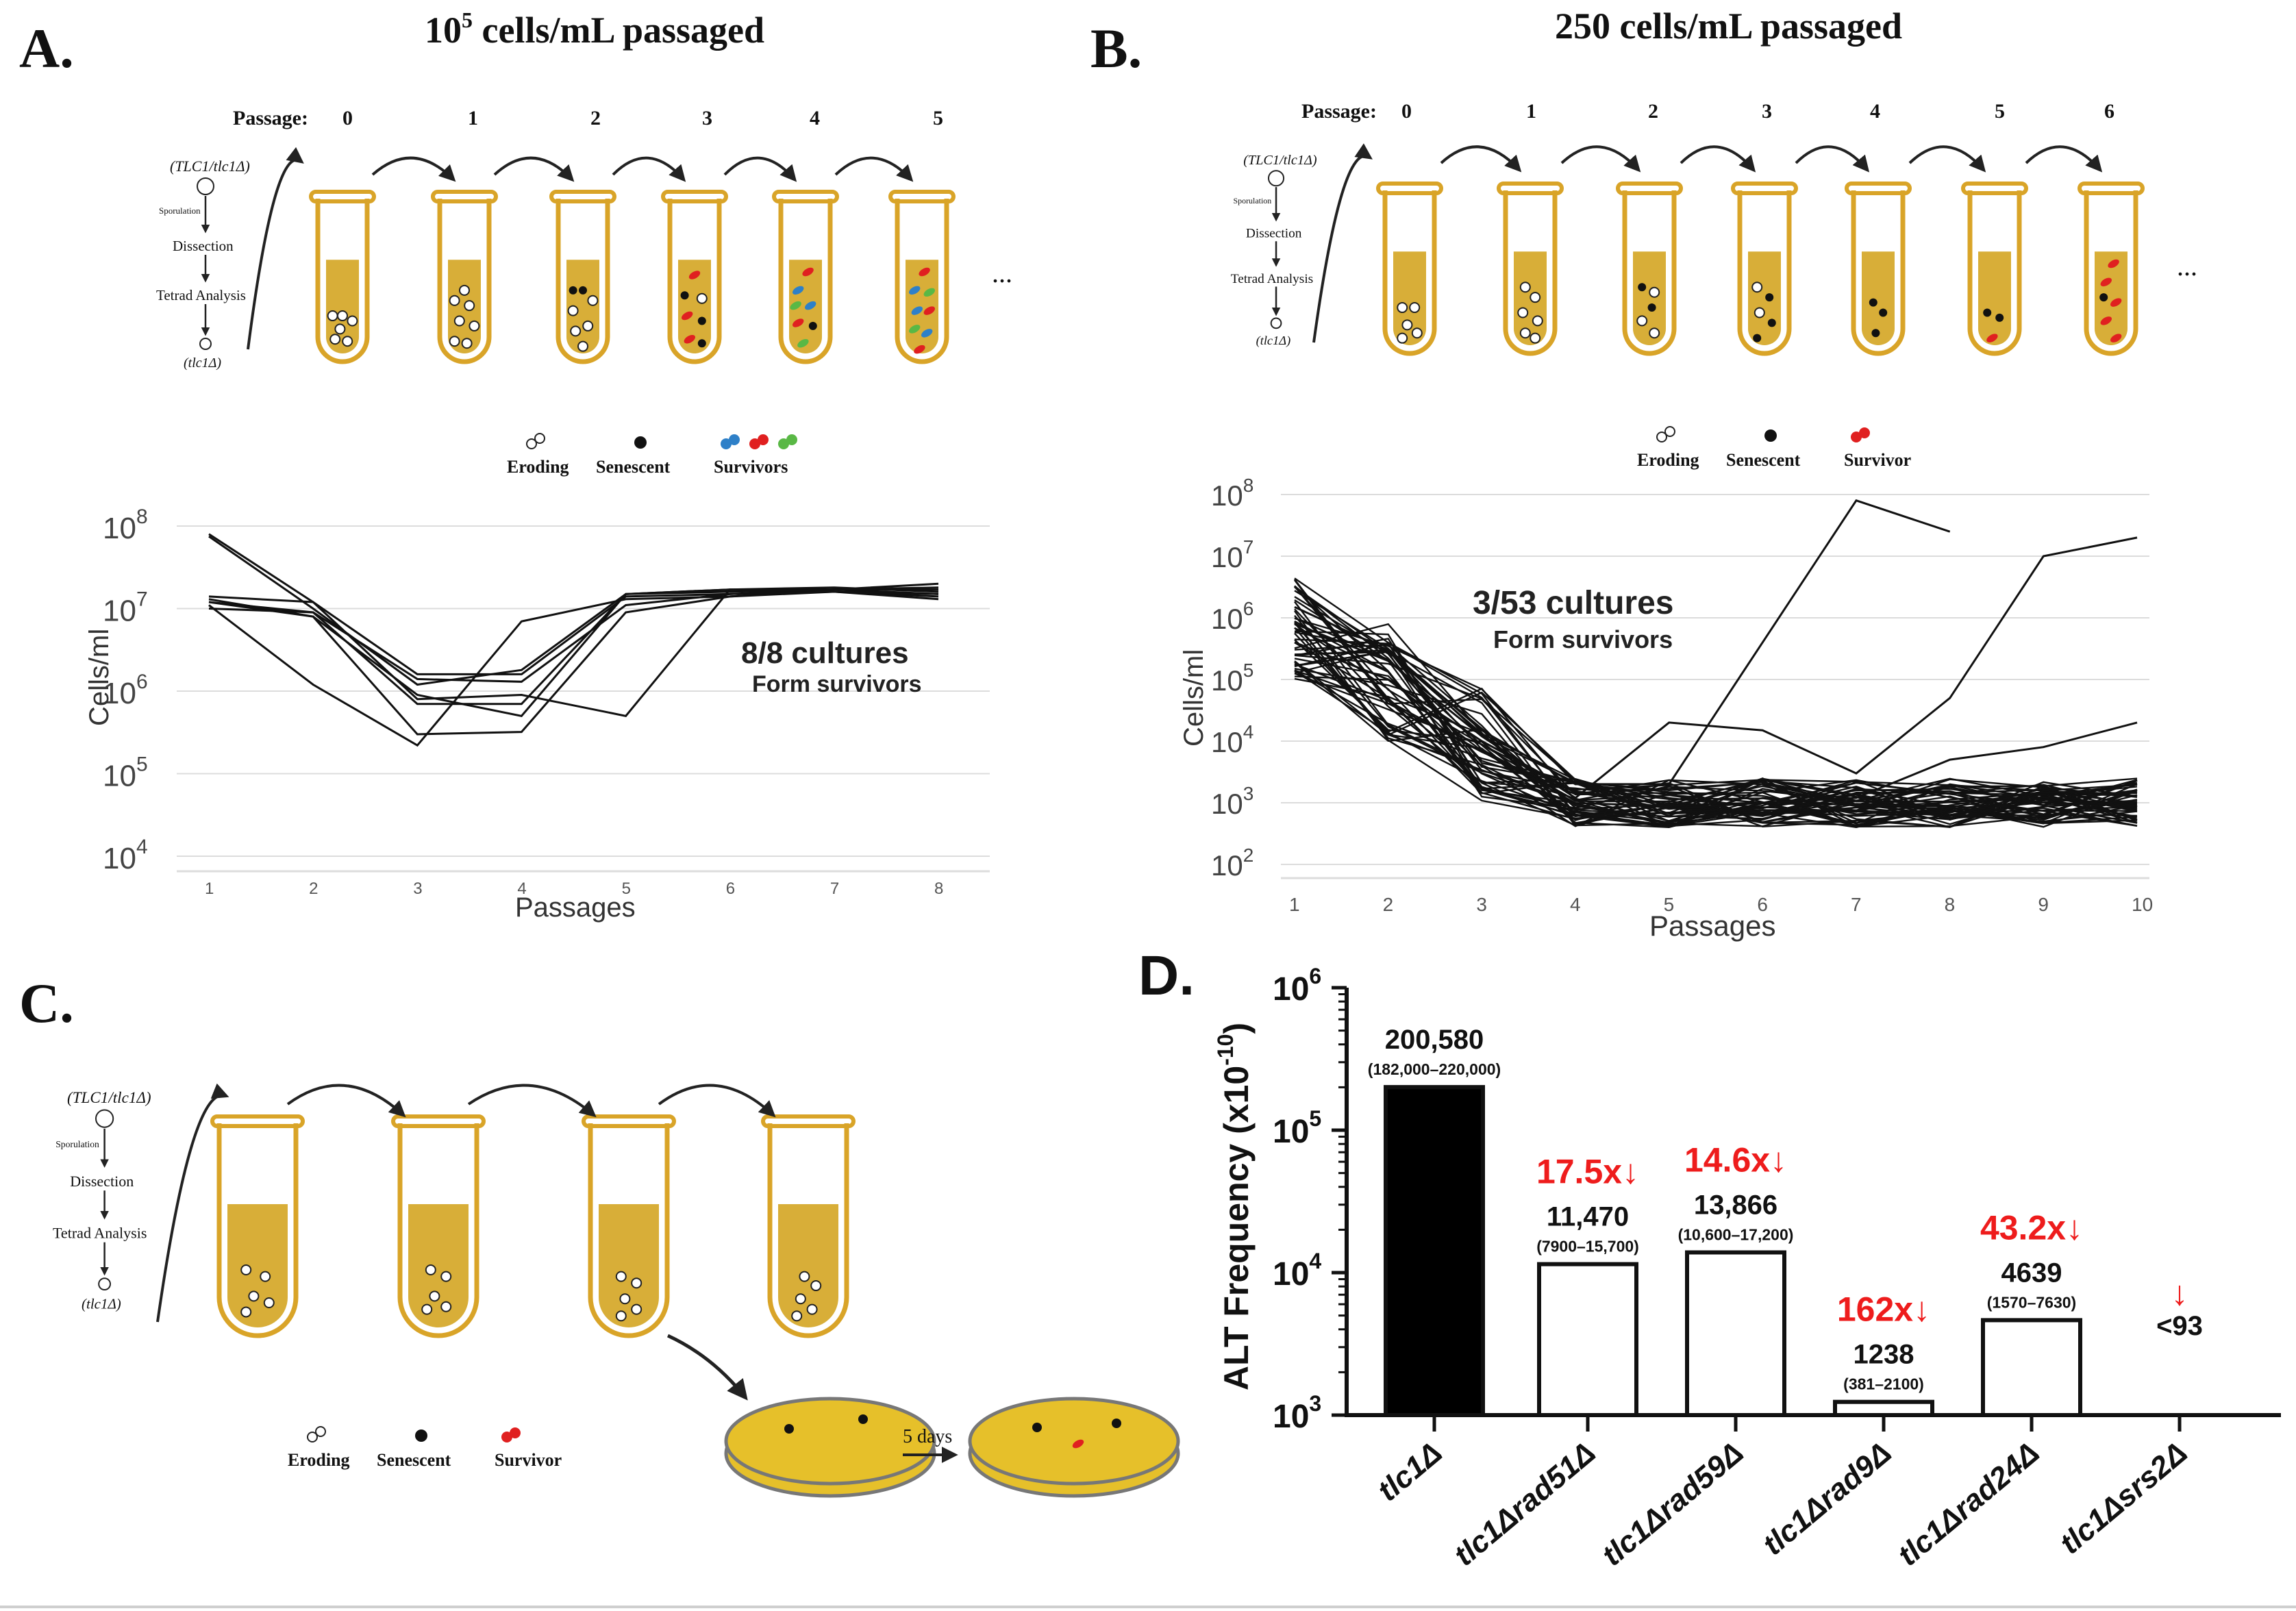  I want to click on bar-value-label: 11,470, so click(1588, 1217).